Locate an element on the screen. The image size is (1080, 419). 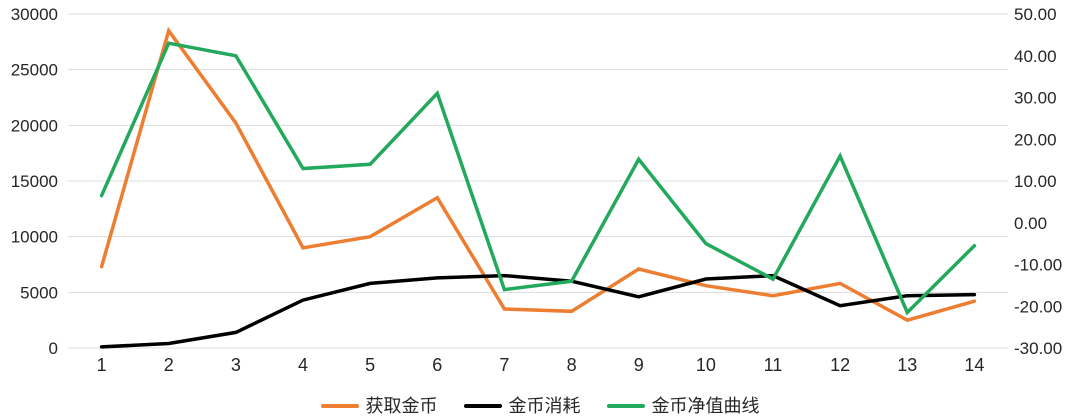
right-axis-tick: -30.00 is located at coordinates (1038, 348).